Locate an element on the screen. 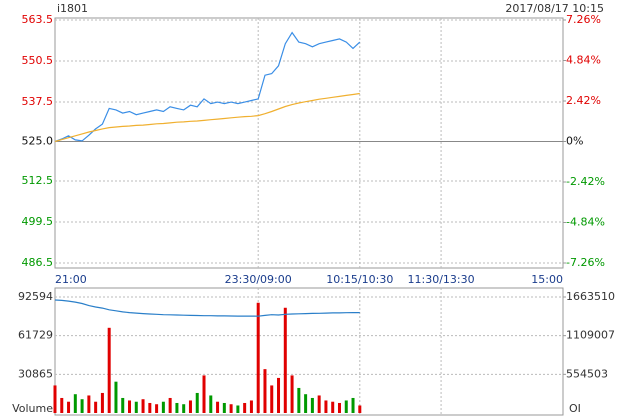 This screenshot has width=620, height=420. y-tick-label: 30865 is located at coordinates (35, 373).